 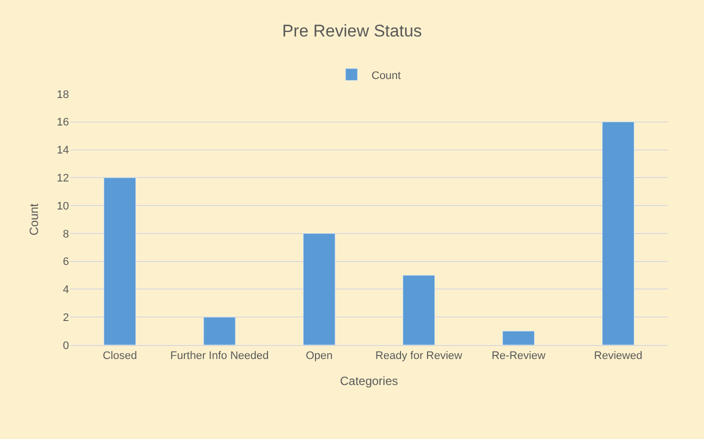 What do you see at coordinates (62, 122) in the screenshot?
I see `y-tick-label: 16` at bounding box center [62, 122].